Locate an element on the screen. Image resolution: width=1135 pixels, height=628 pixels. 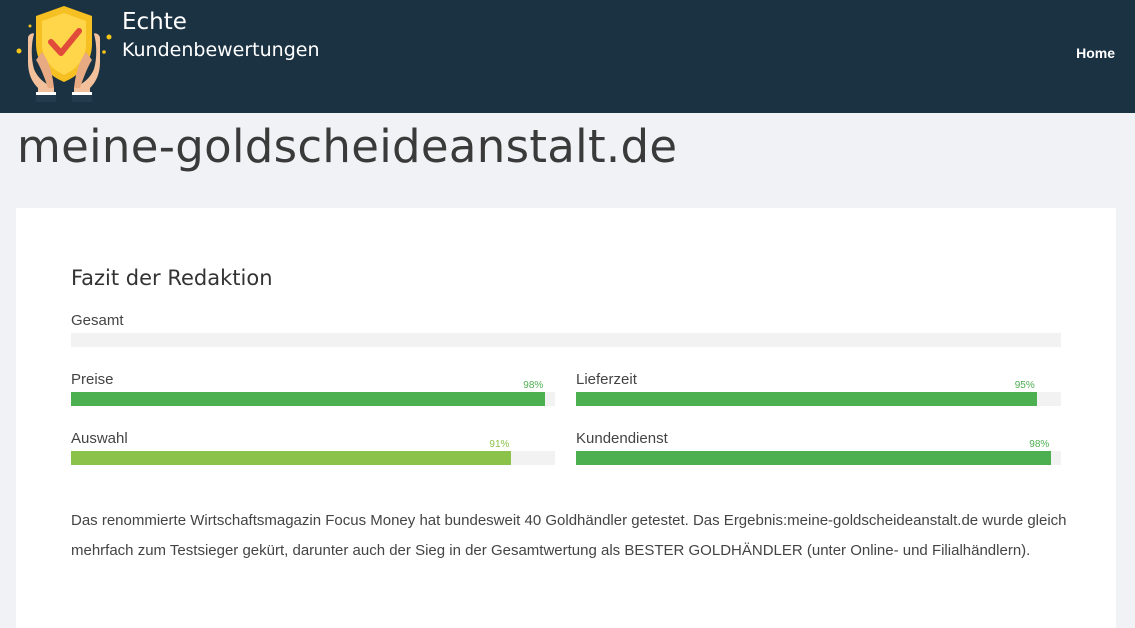
rating-overall-track is located at coordinates (566, 340).